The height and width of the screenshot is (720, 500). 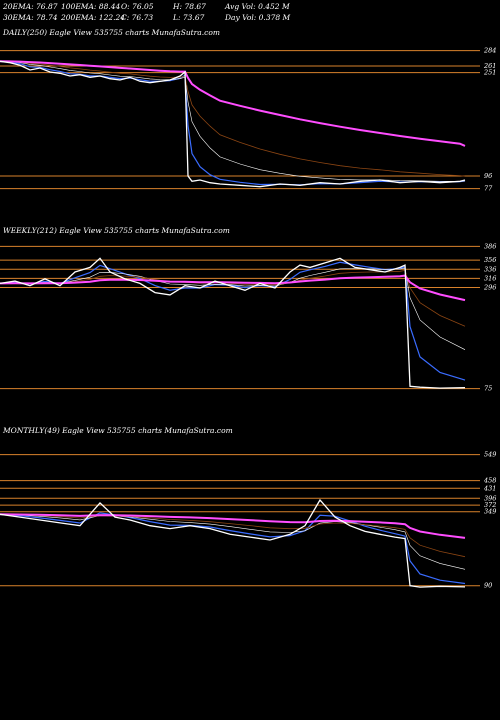 I want to click on monthly-level-label: 90, so click(x=488, y=586).